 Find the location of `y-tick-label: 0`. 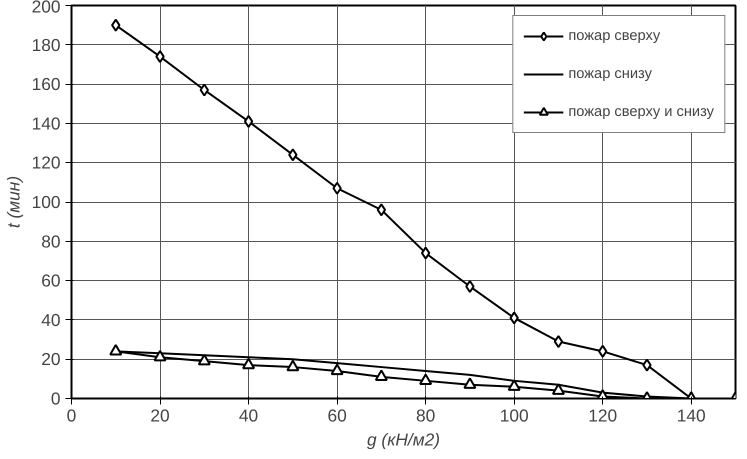

y-tick-label: 0 is located at coordinates (55, 398).